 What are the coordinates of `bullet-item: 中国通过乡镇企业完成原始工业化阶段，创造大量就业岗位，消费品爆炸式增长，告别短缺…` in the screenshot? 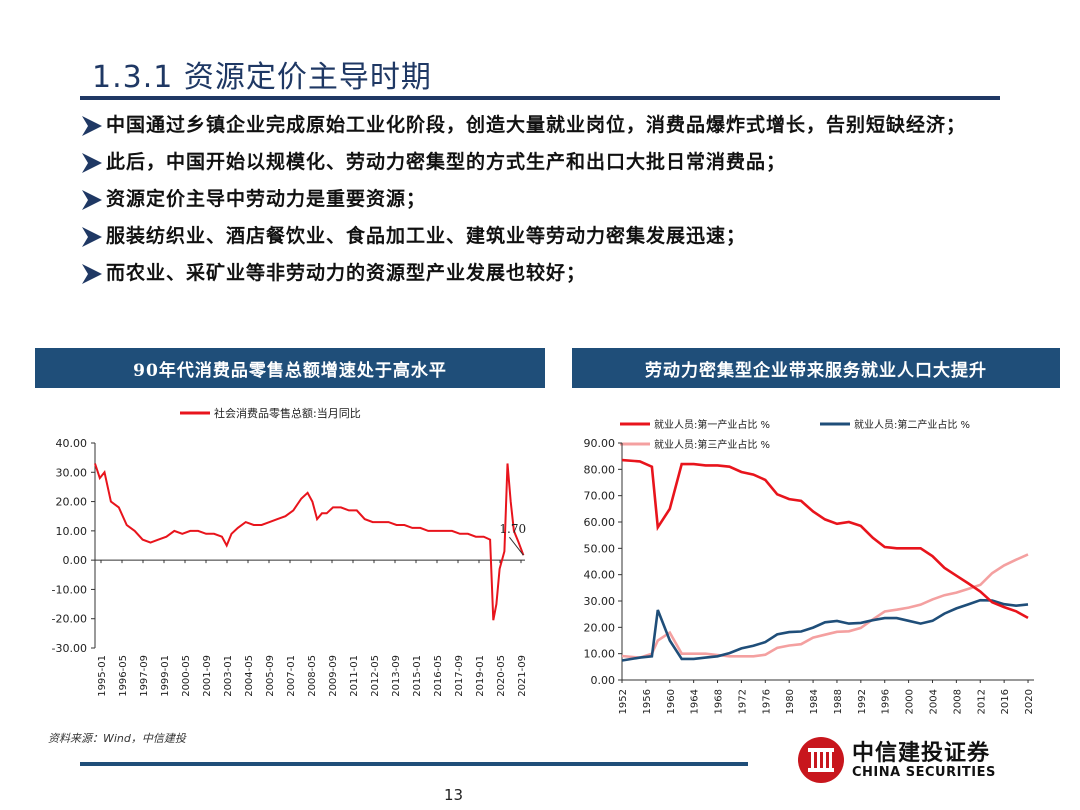 It's located at (560, 125).